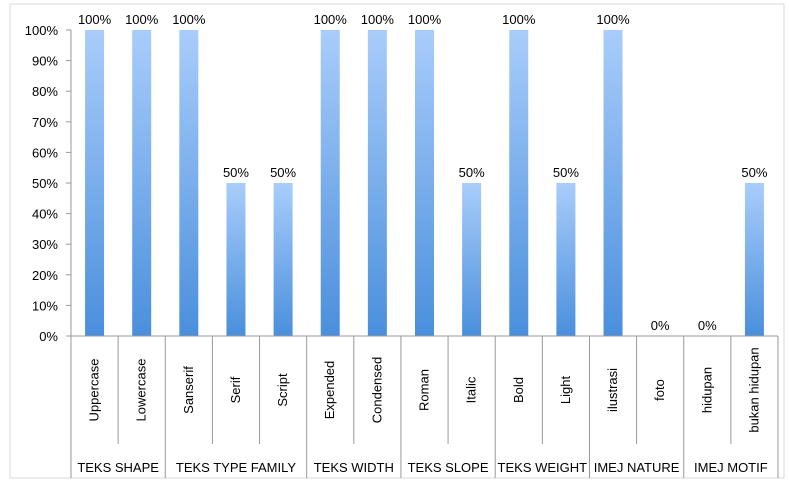  I want to click on category-label: Condensed, so click(376, 390).